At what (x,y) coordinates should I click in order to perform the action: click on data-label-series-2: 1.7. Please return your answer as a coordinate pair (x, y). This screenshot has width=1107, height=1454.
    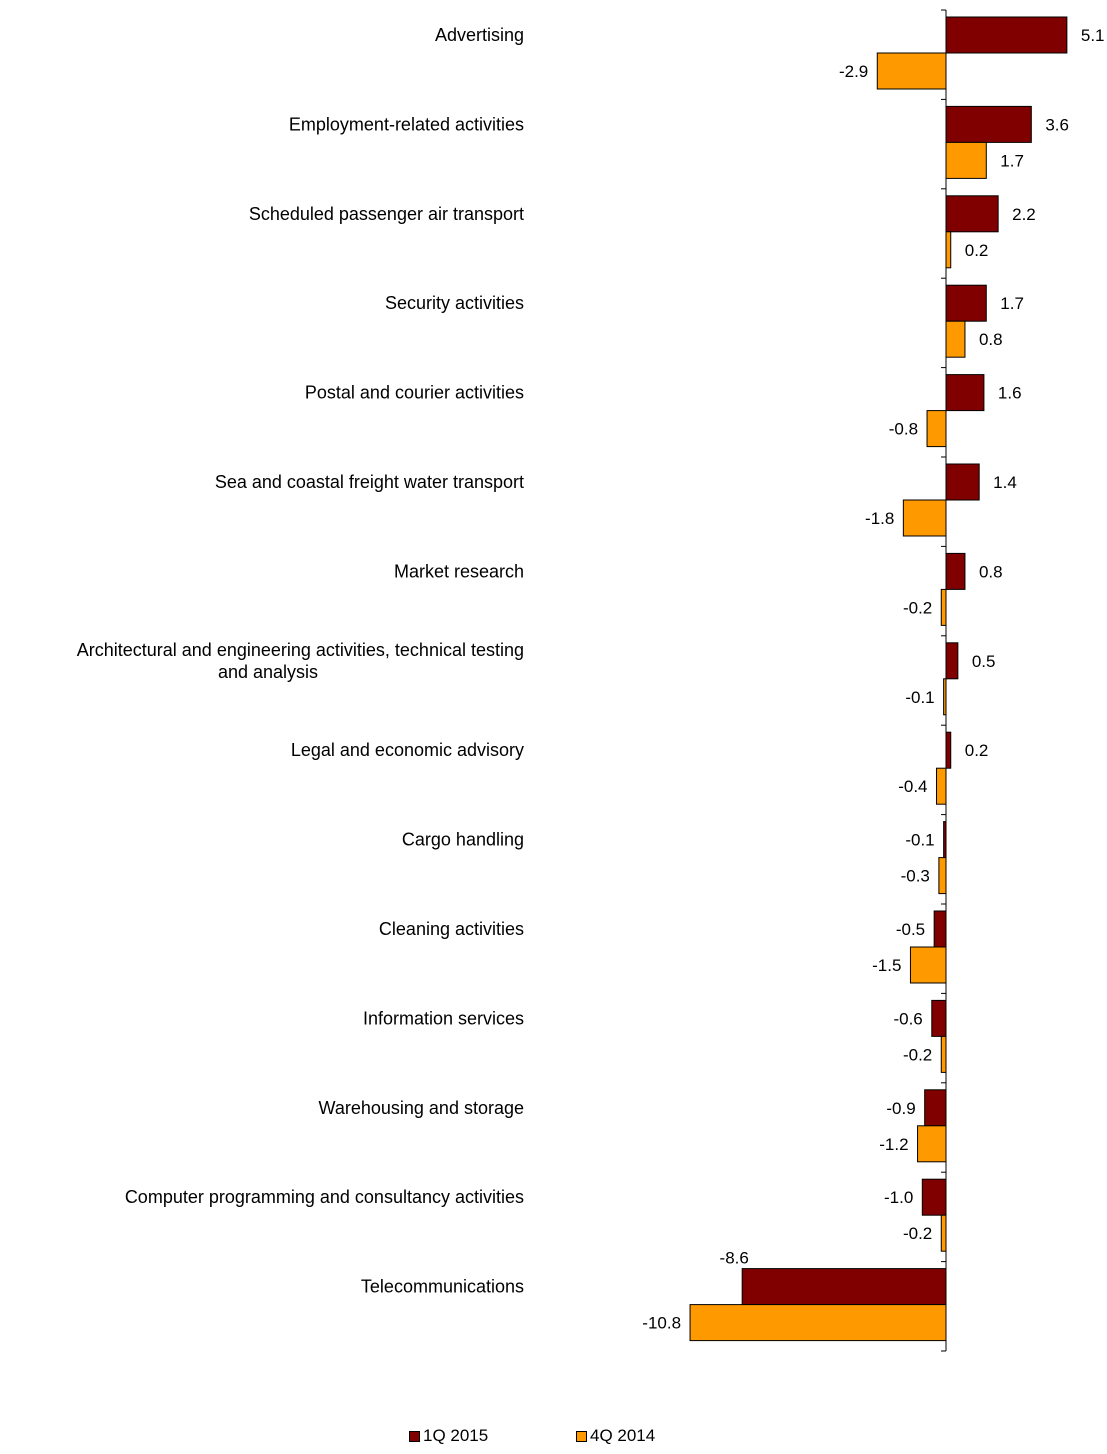
    Looking at the image, I should click on (1012, 160).